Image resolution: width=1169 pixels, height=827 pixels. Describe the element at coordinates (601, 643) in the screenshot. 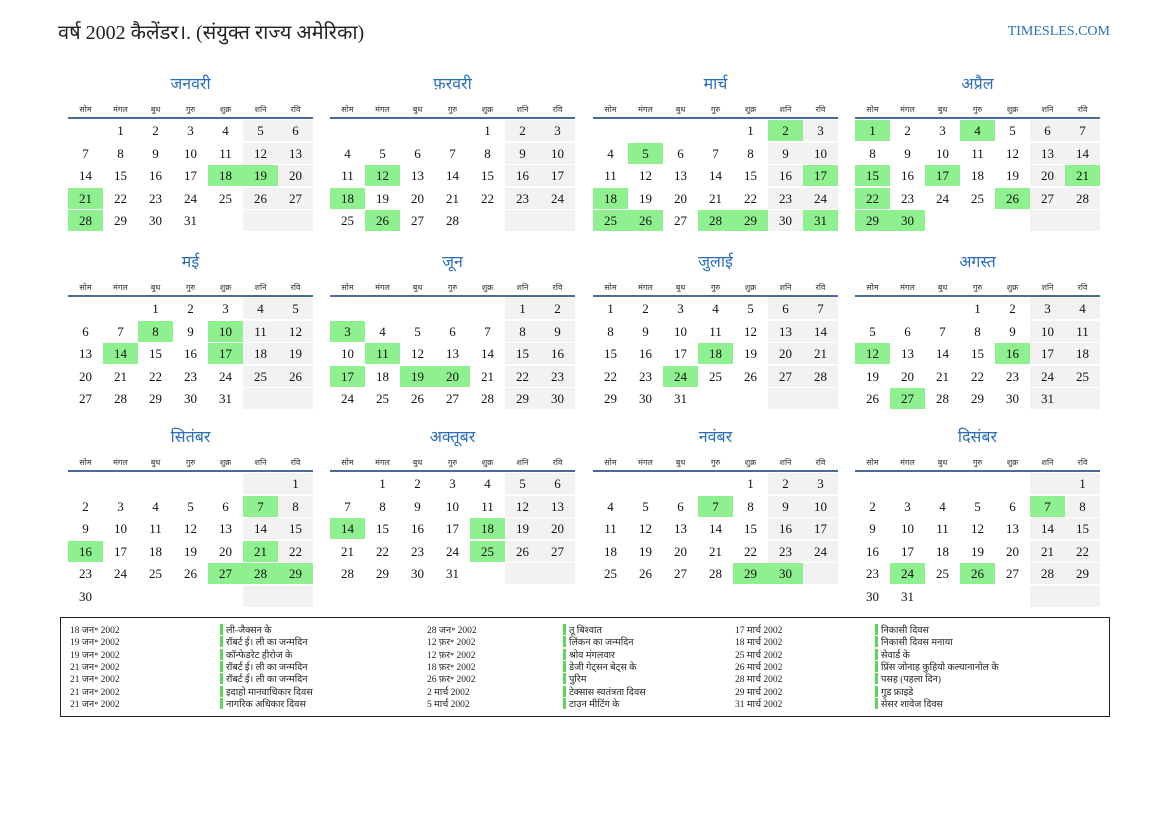

I see `event-name: लिंकन का जन्मदिन` at that location.